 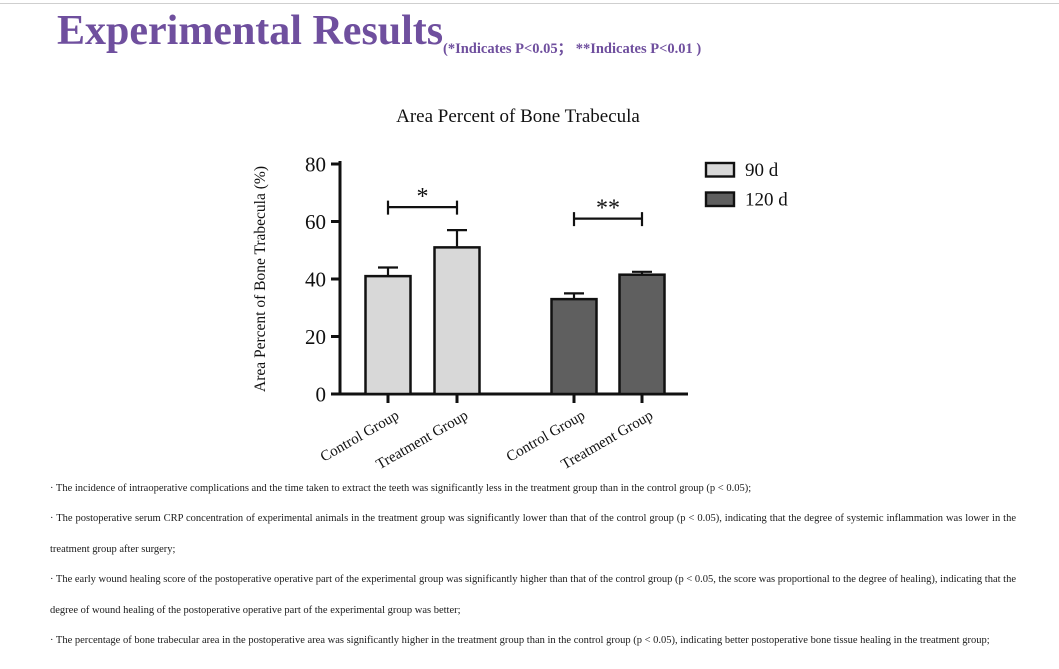 What do you see at coordinates (518, 116) in the screenshot?
I see `chart-title: Area Percent of Bone Trabecula` at bounding box center [518, 116].